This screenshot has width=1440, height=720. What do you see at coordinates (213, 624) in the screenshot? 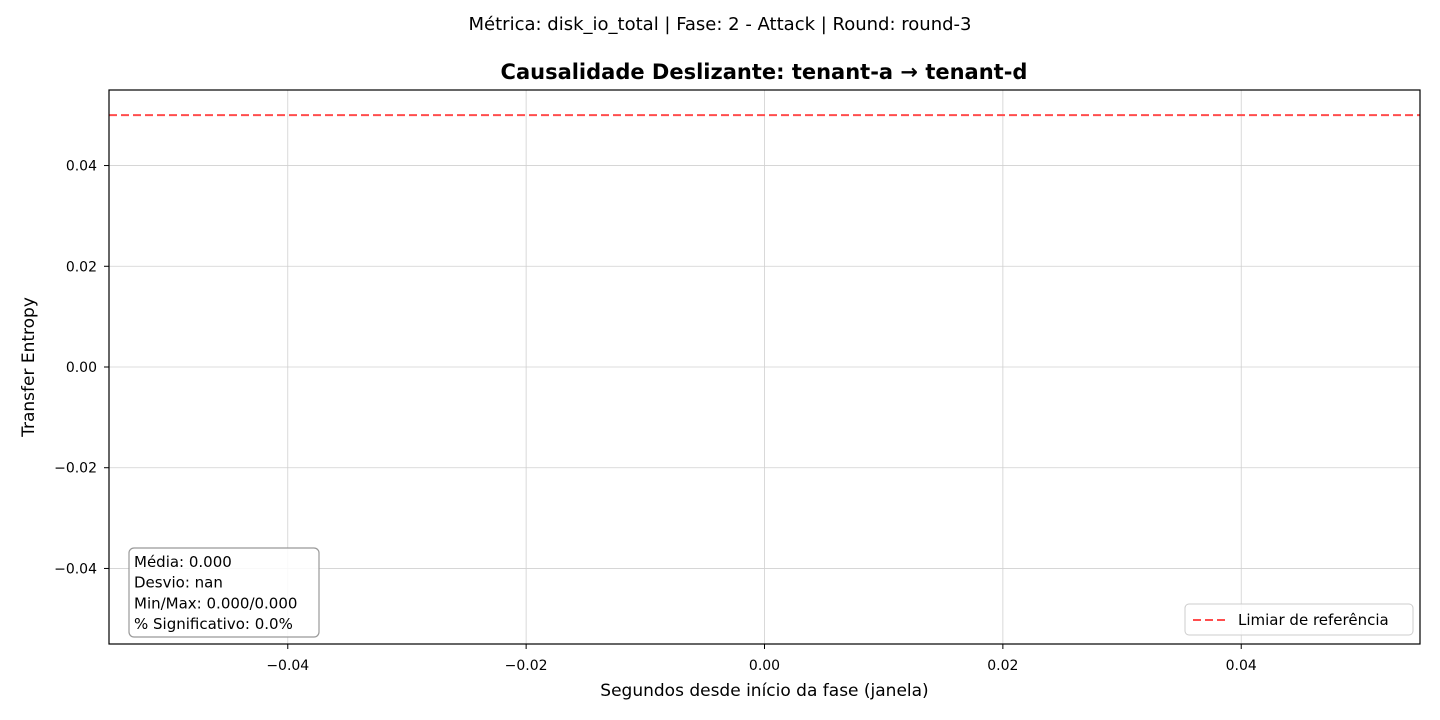
I see `stats-line: % Significativo: 0.0%` at bounding box center [213, 624].